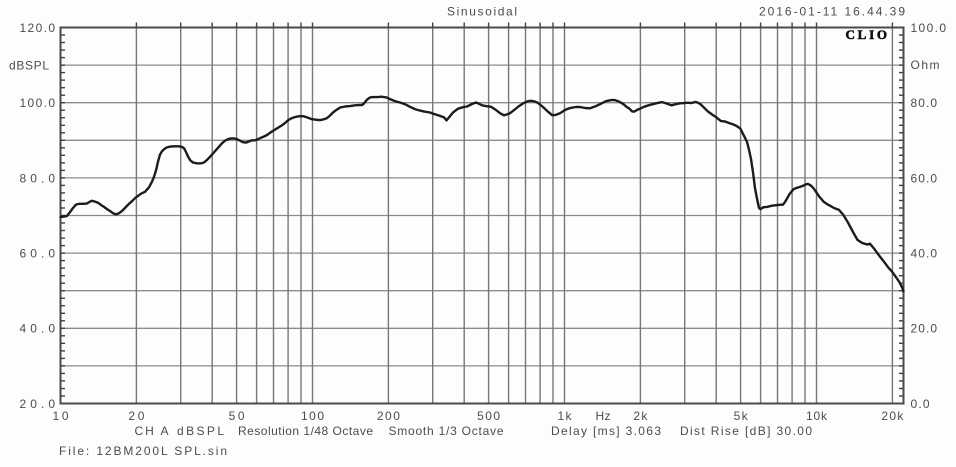 This screenshot has height=467, width=956. Describe the element at coordinates (867, 34) in the screenshot. I see `svg-text: CLIO` at that location.